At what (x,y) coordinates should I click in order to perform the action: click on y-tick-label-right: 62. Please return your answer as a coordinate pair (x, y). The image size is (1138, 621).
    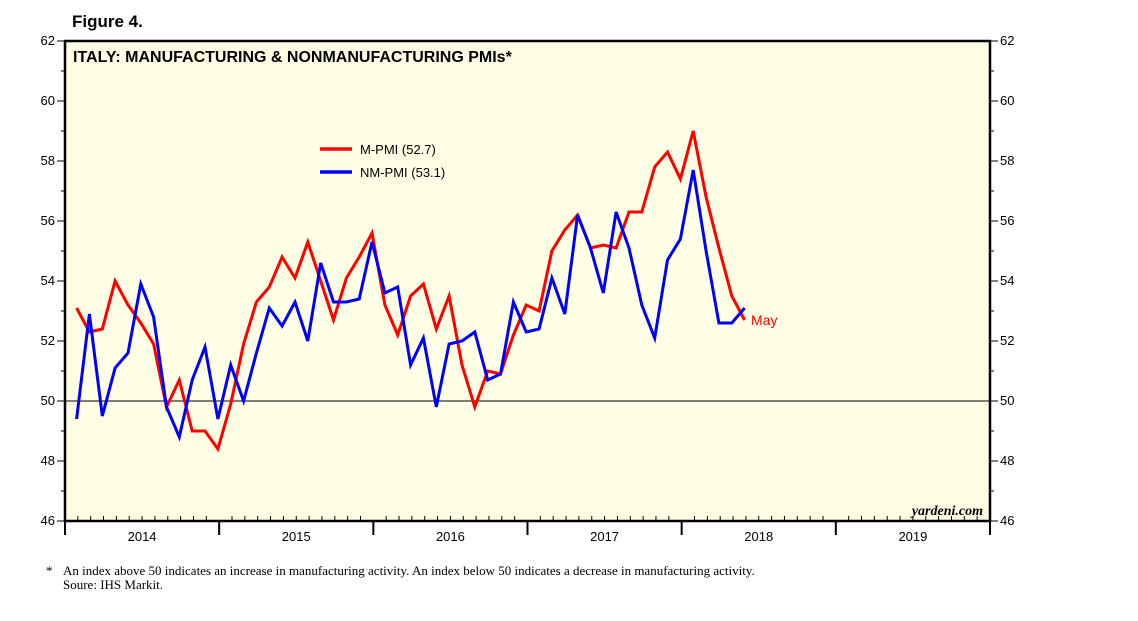
    Looking at the image, I should click on (1007, 40).